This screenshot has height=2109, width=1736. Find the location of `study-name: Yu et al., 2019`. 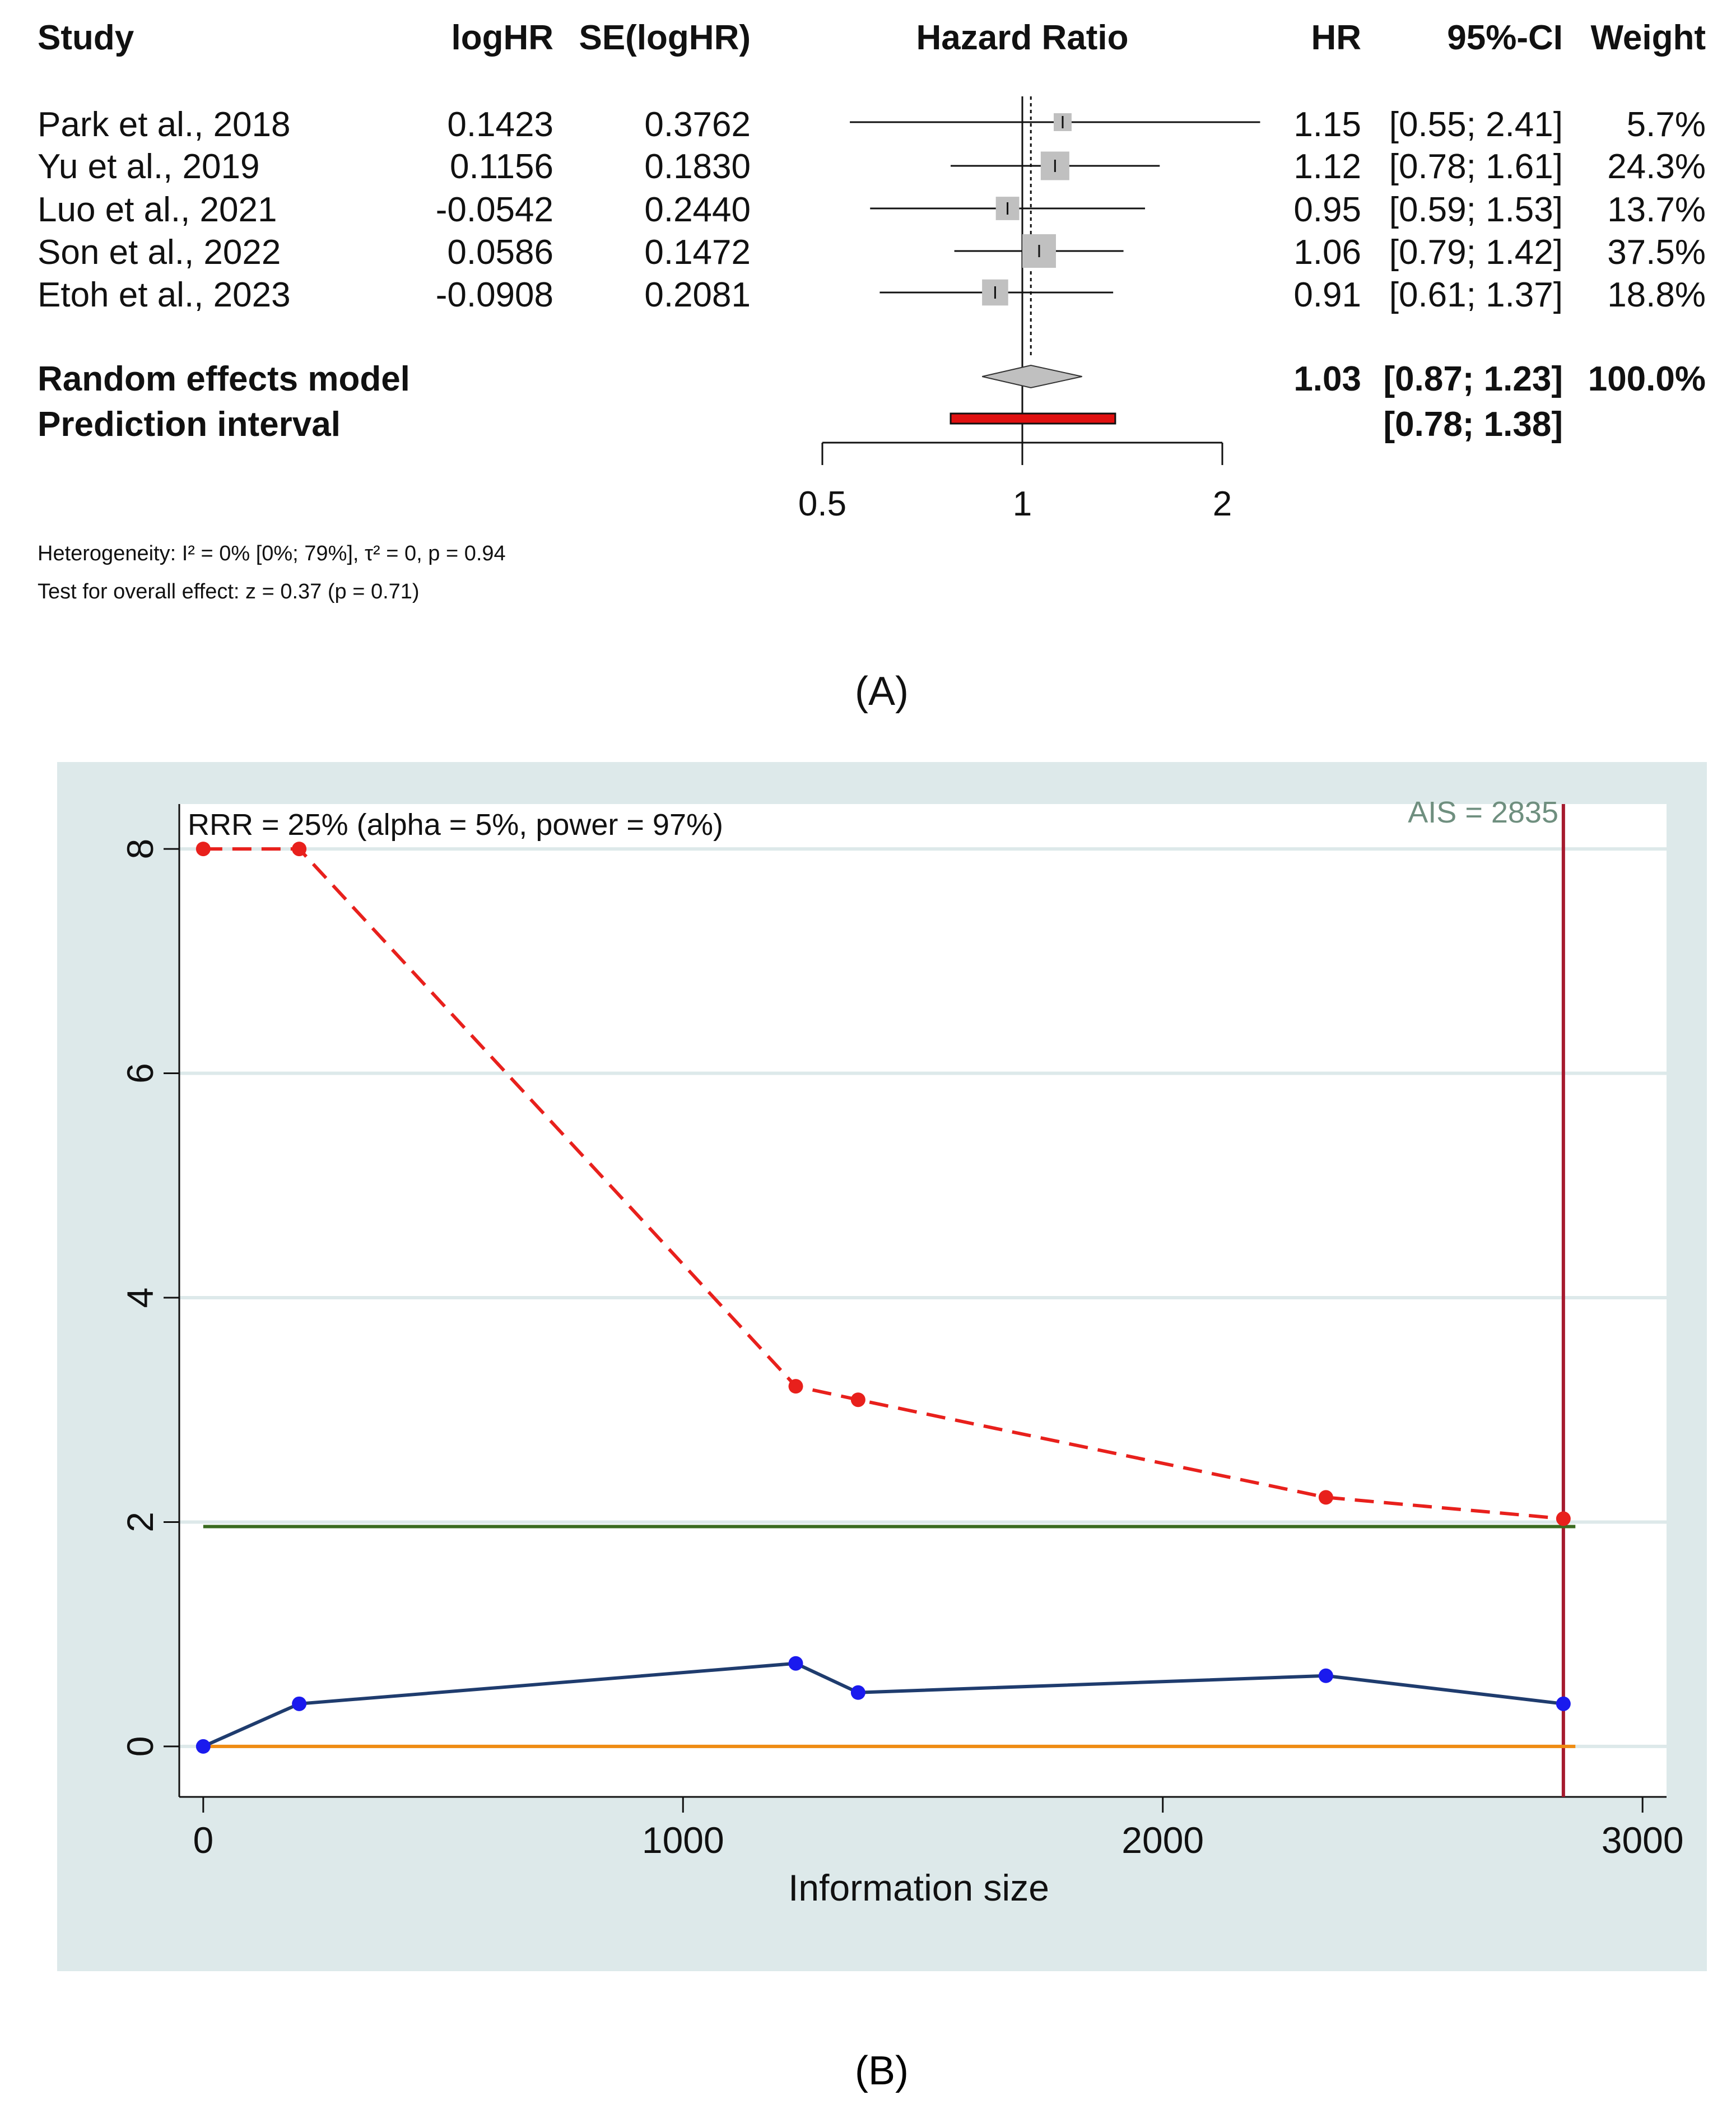

study-name: Yu et al., 2019 is located at coordinates (148, 166).